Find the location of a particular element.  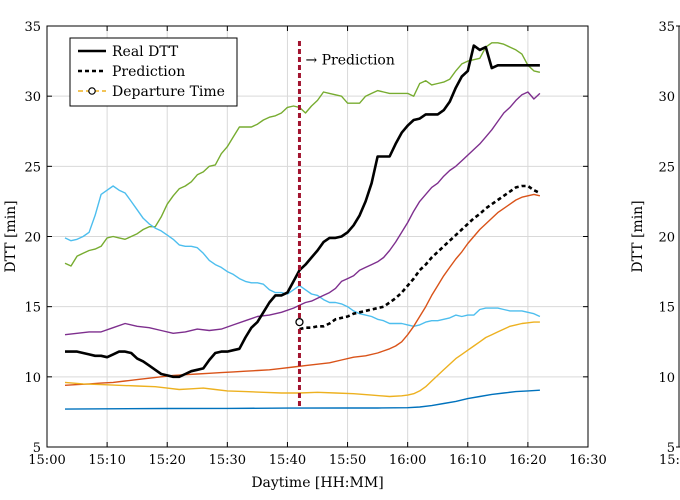

second-y-tick-label: 25 is located at coordinates (666, 167).